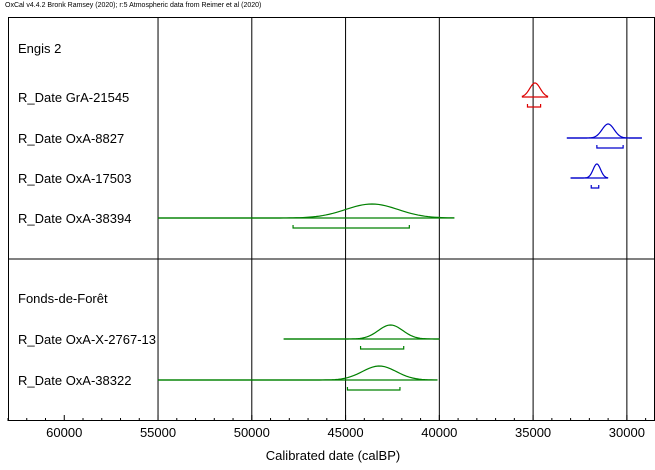  What do you see at coordinates (330, 136) in the screenshot?
I see `date-row: R_Date OxA-8827` at bounding box center [330, 136].